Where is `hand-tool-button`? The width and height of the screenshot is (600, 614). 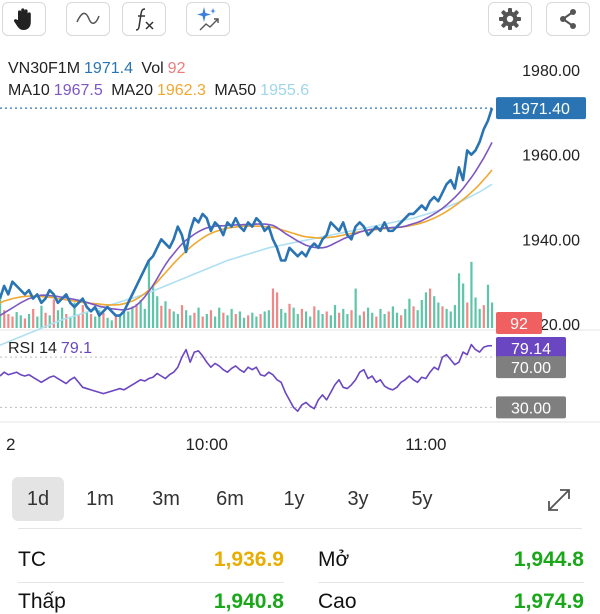
hand-tool-button is located at coordinates (24, 19).